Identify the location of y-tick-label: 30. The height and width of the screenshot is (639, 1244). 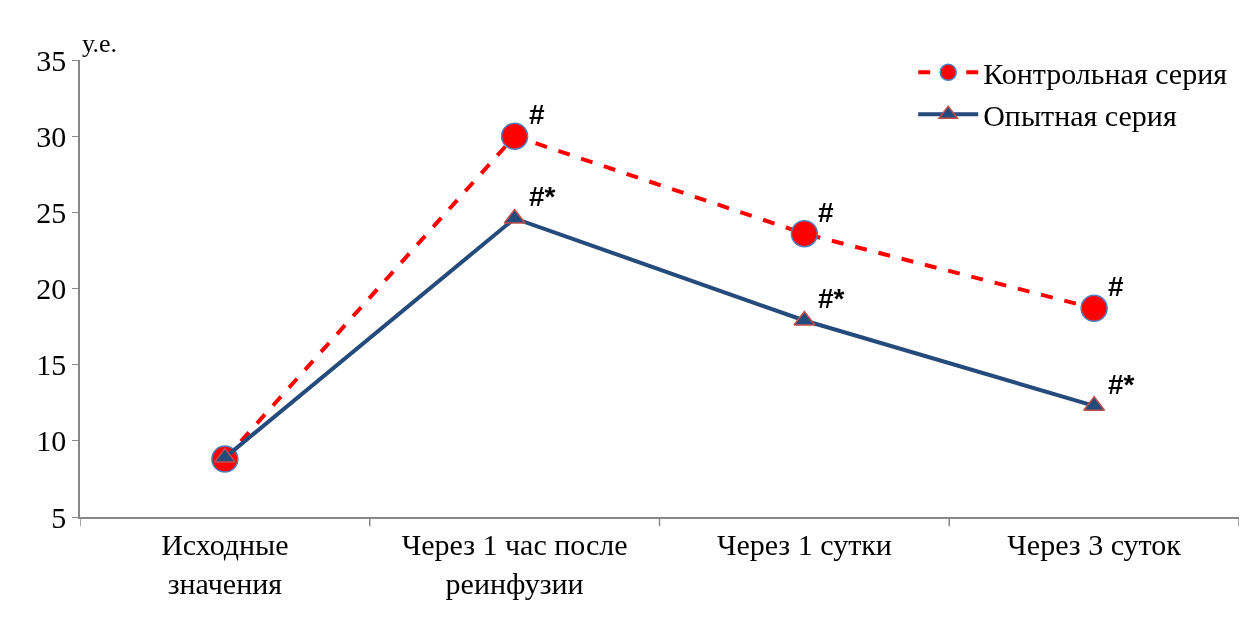
(51, 136).